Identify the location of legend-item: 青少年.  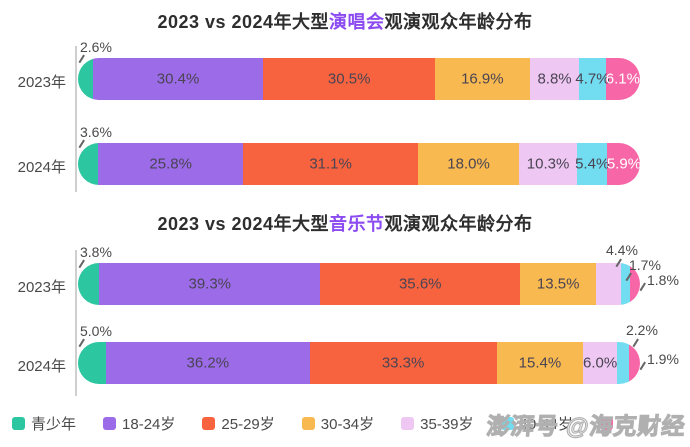
(44, 423).